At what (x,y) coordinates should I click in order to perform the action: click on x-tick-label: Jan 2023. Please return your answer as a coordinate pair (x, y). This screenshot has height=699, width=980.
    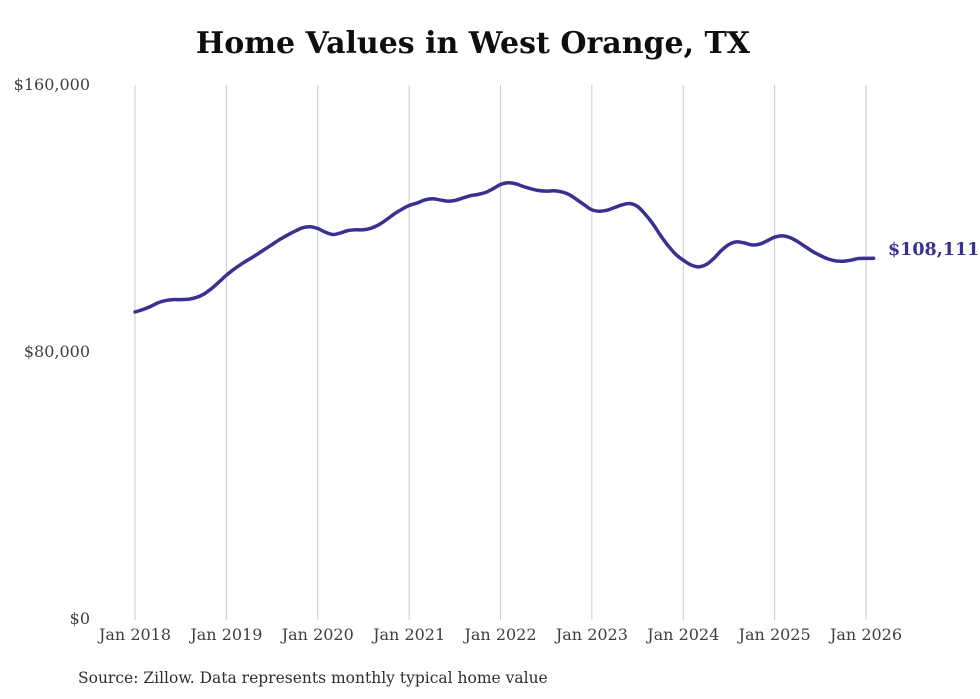
    Looking at the image, I should click on (591, 634).